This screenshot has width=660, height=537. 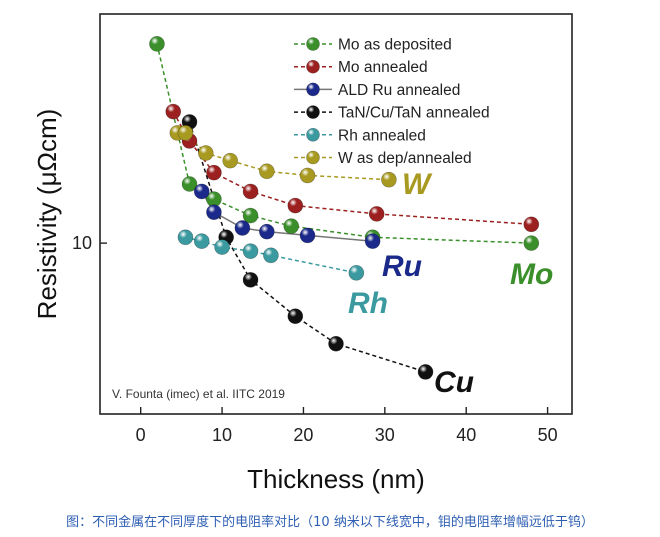 What do you see at coordinates (368, 303) in the screenshot?
I see `series-label-rh: Rh` at bounding box center [368, 303].